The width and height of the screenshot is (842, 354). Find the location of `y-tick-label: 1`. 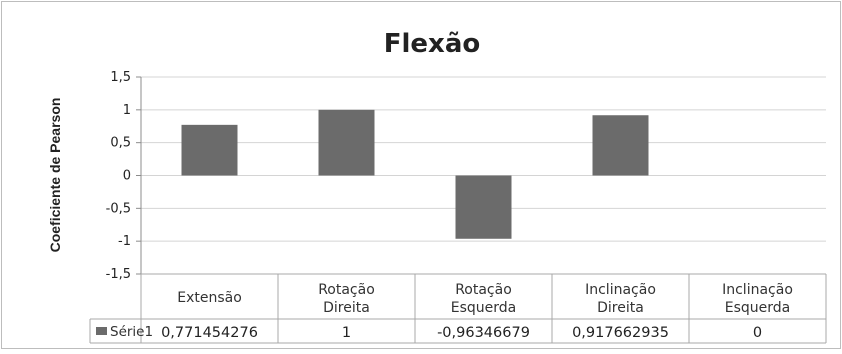

y-tick-label: 1 is located at coordinates (127, 110).